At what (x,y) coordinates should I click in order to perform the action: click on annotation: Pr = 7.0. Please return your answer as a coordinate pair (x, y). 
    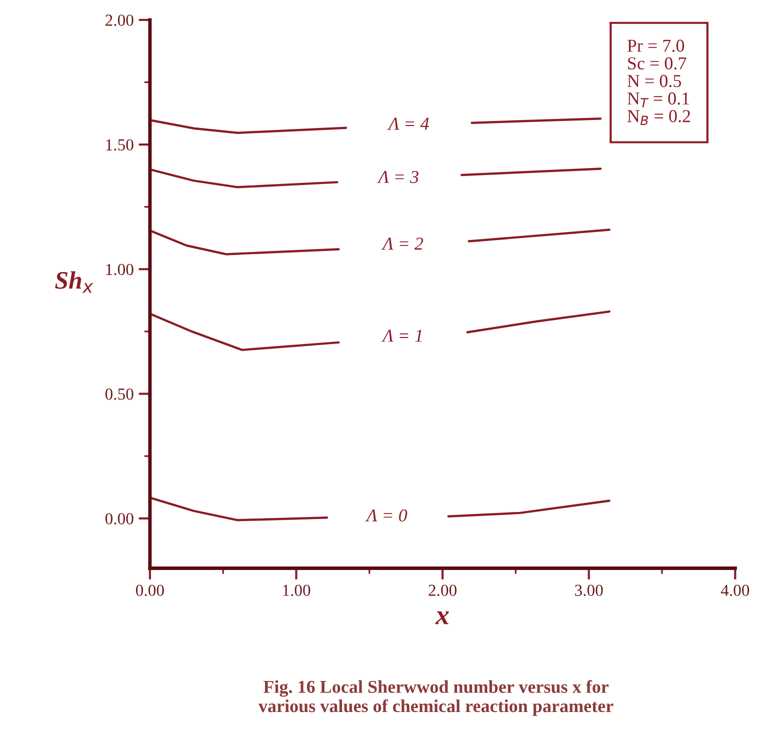
    Looking at the image, I should click on (655, 46).